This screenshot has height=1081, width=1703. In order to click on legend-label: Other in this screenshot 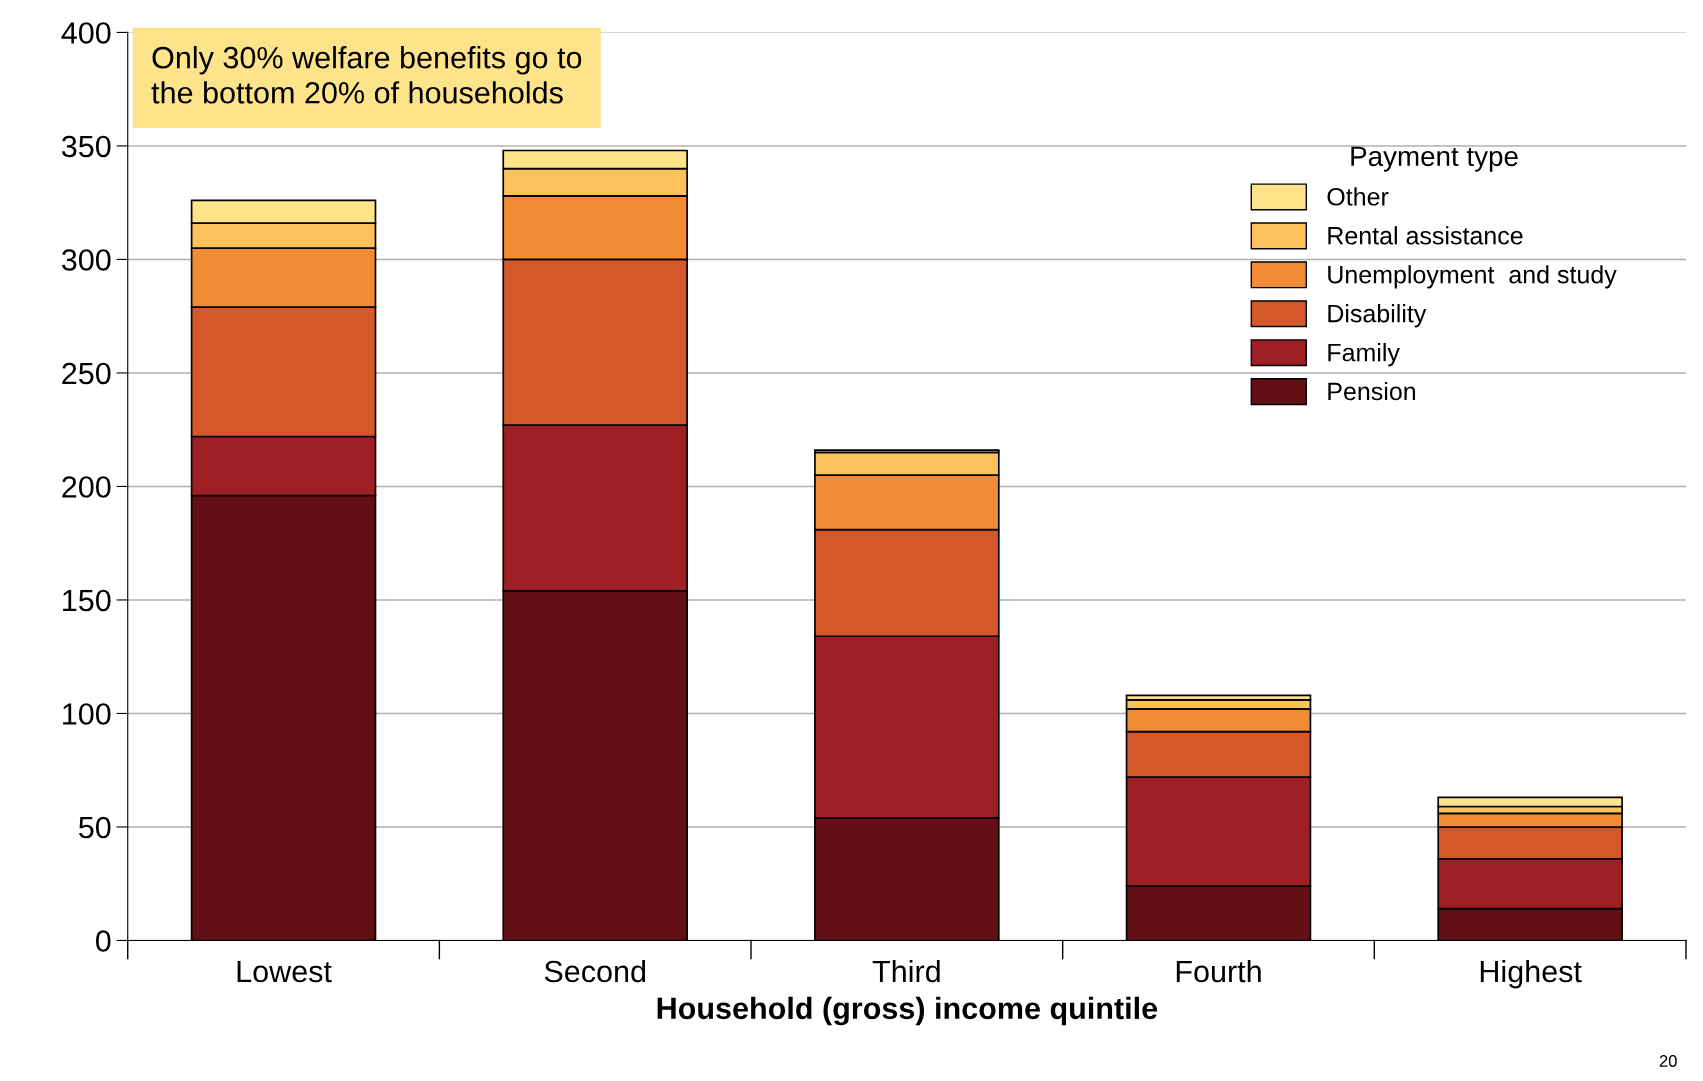, I will do `click(1358, 196)`.